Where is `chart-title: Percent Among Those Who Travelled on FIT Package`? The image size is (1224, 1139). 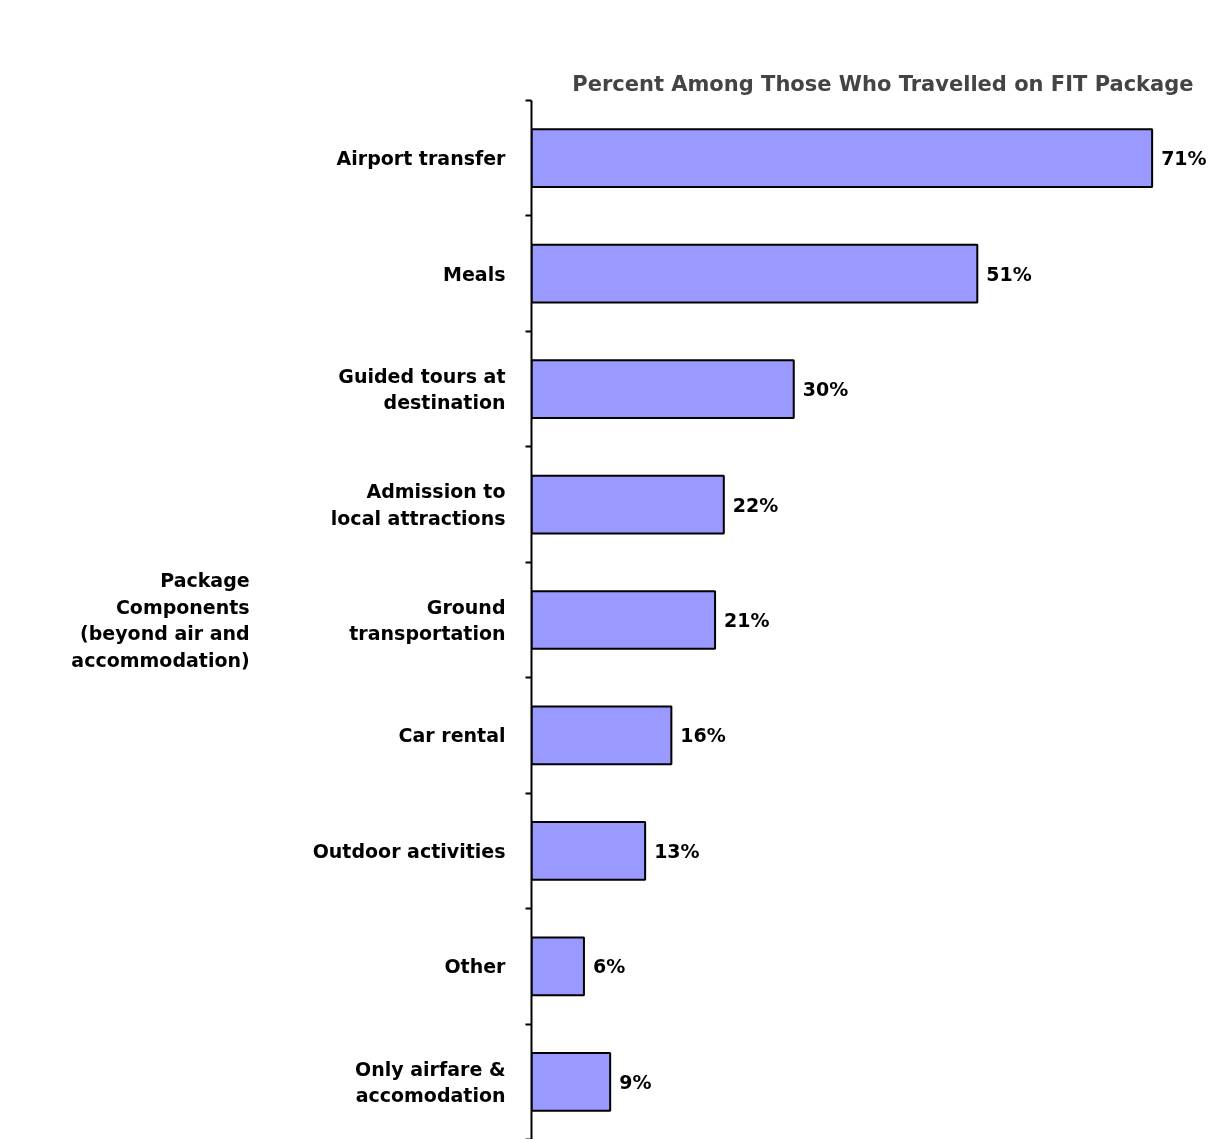
chart-title: Percent Among Those Who Travelled on FIT Package is located at coordinates (883, 83).